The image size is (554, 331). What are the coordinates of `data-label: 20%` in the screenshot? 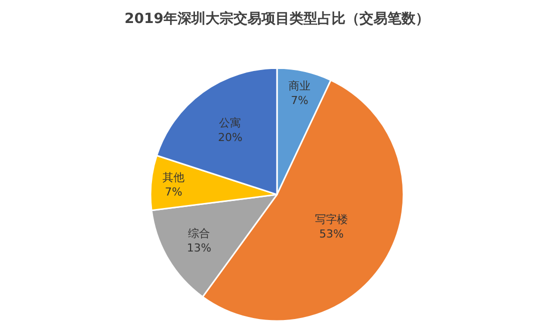 It's located at (230, 137).